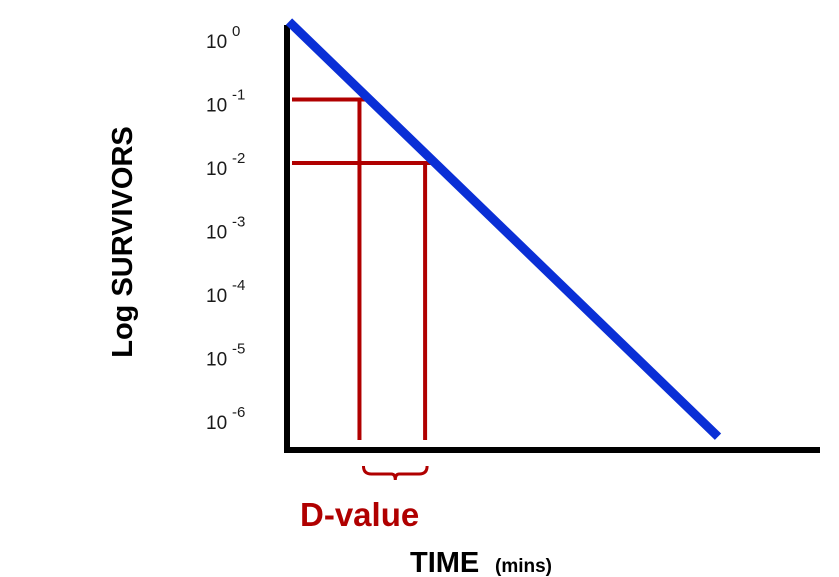 The height and width of the screenshot is (577, 839). Describe the element at coordinates (359, 514) in the screenshot. I see `d-value-label: D-value` at that location.